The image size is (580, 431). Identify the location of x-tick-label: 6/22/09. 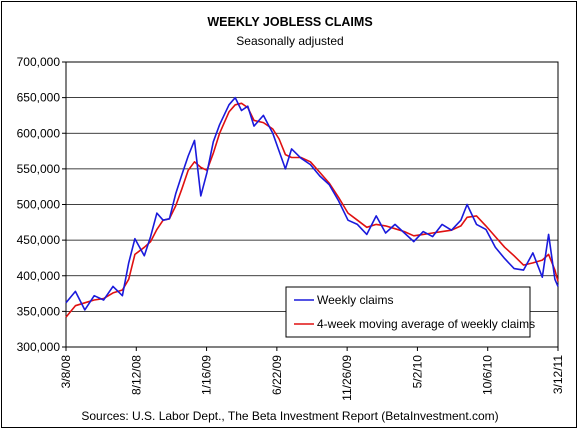
(277, 375).